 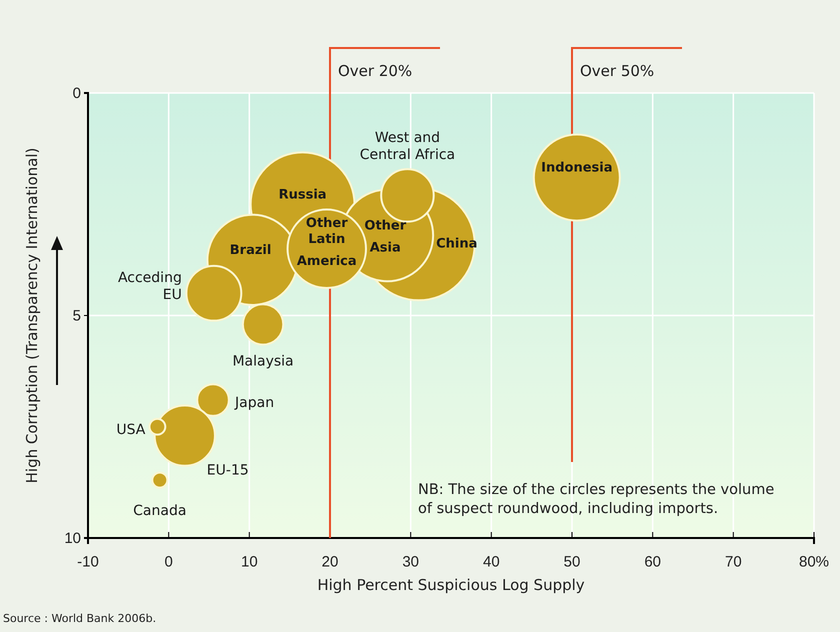 I want to click on x-tick-label: 60, so click(x=653, y=562).